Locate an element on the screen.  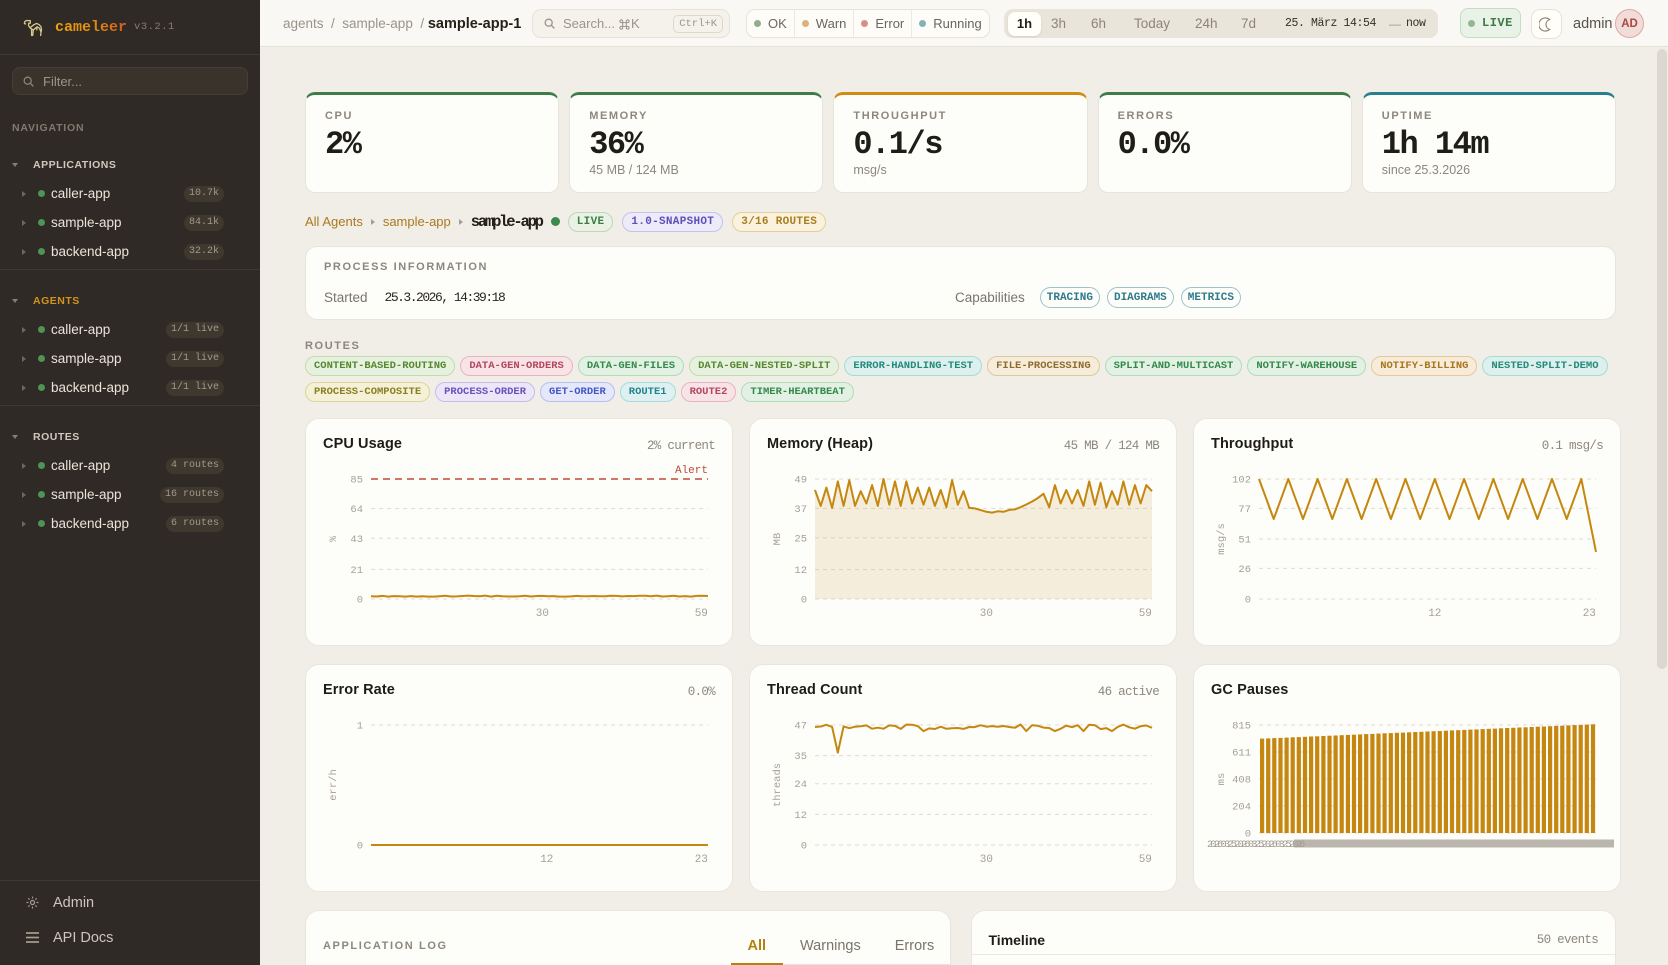
svg-text: 77 is located at coordinates (1244, 510).